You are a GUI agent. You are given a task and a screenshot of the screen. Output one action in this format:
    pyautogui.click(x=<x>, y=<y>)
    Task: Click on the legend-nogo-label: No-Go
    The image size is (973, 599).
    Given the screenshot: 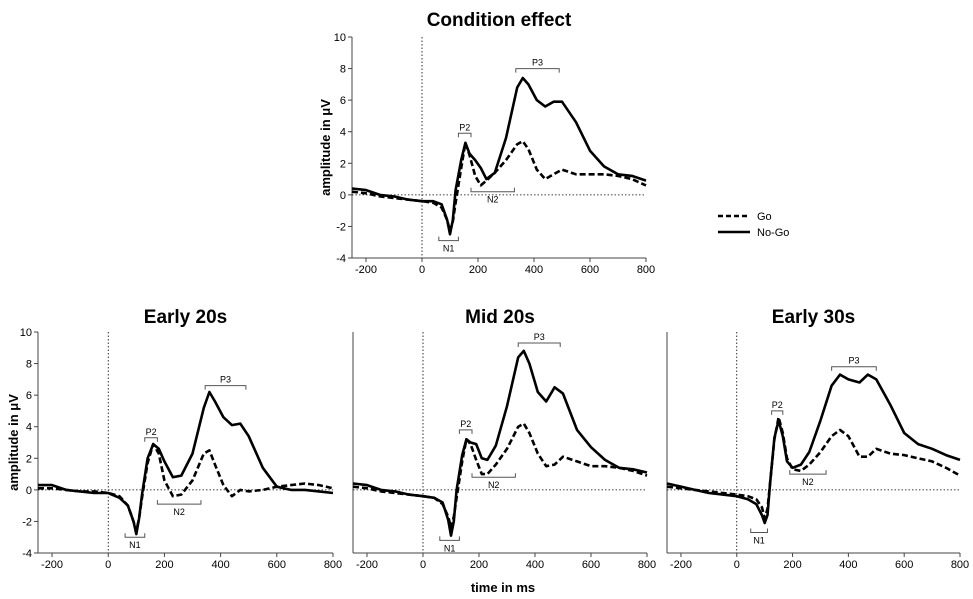 What is the action you would take?
    pyautogui.click(x=773, y=233)
    